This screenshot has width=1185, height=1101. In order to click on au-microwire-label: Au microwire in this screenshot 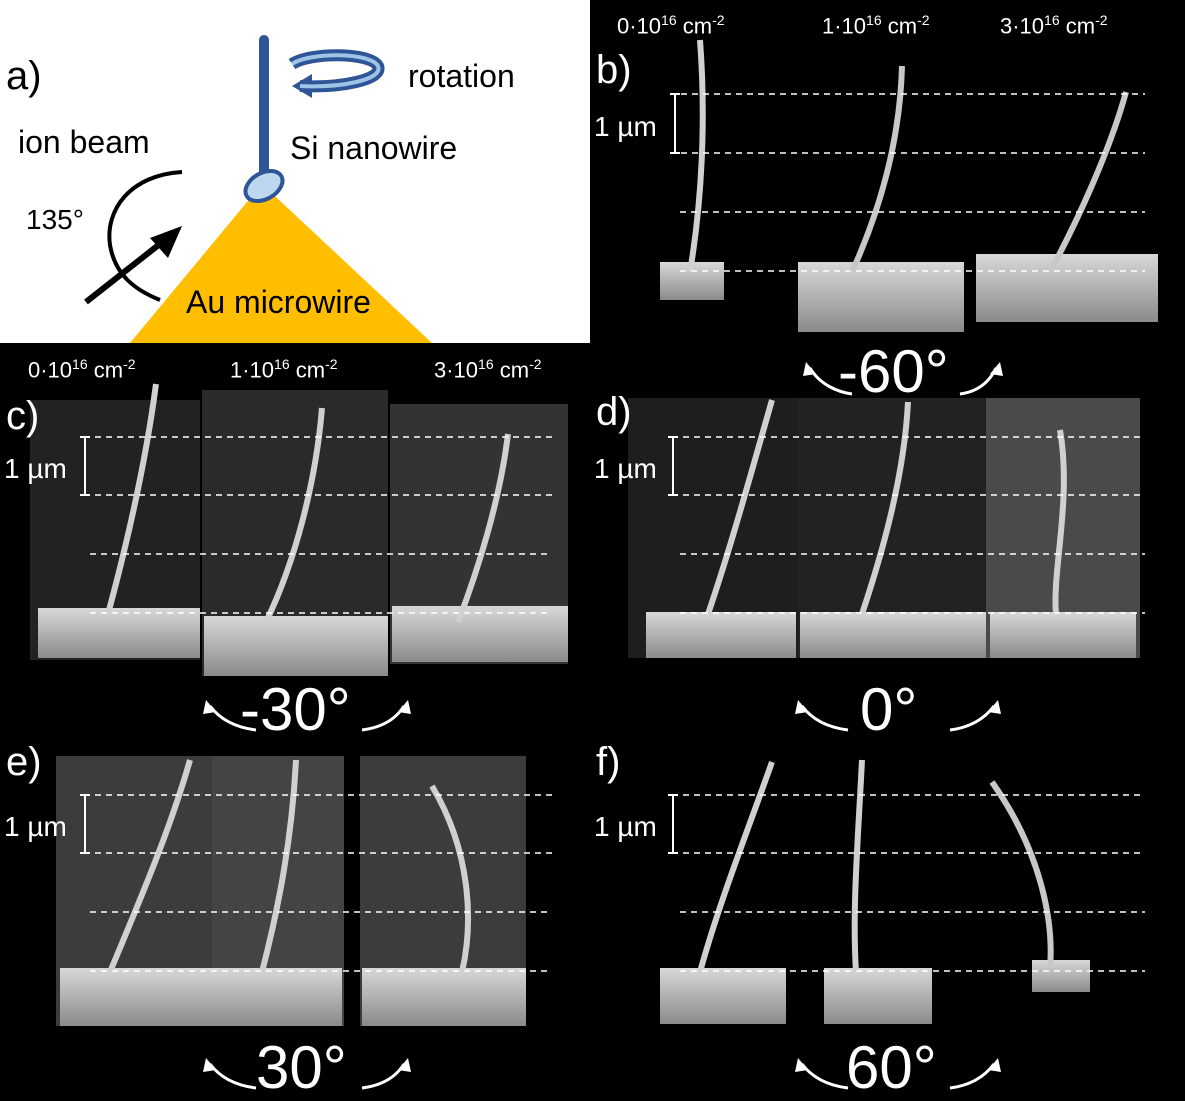, I will do `click(278, 302)`.